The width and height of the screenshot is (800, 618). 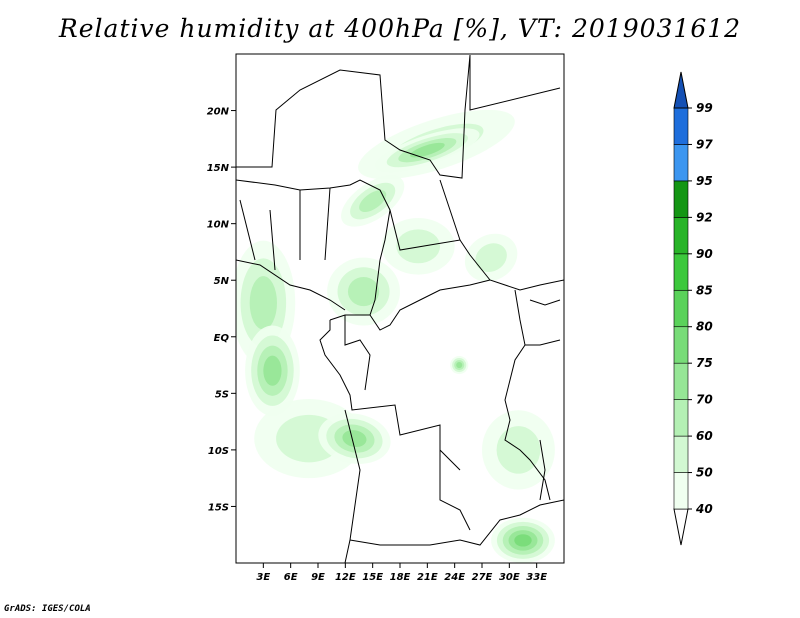 I want to click on colorbar-level-label: 80, so click(x=704, y=327).